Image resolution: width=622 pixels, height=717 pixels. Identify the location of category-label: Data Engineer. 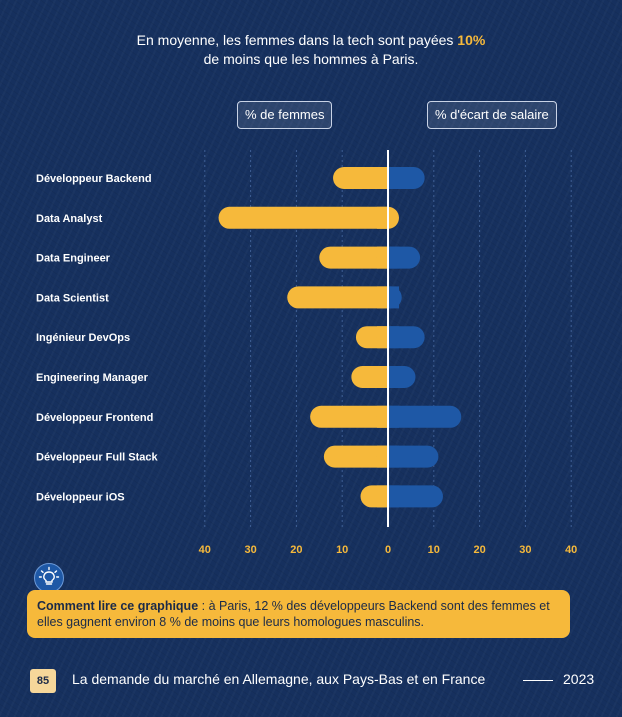
(73, 259).